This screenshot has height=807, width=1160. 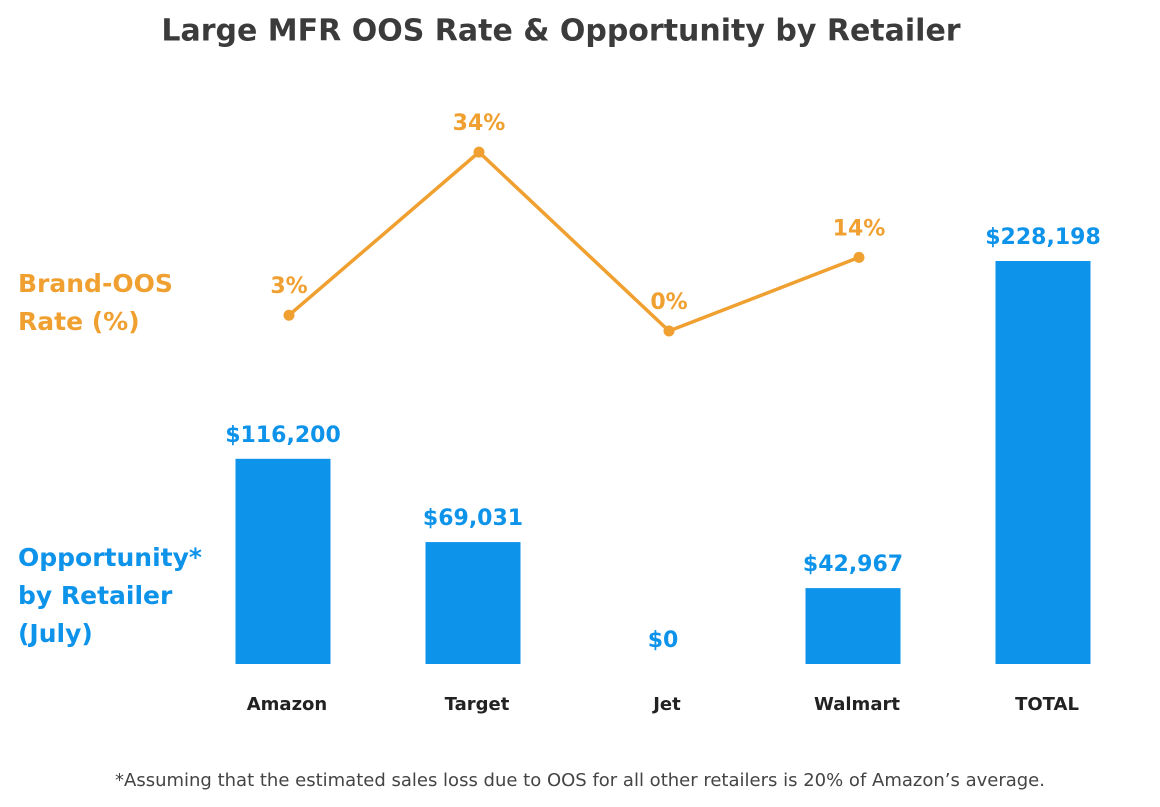 What do you see at coordinates (1047, 704) in the screenshot?
I see `x-tick-label: TOTAL` at bounding box center [1047, 704].